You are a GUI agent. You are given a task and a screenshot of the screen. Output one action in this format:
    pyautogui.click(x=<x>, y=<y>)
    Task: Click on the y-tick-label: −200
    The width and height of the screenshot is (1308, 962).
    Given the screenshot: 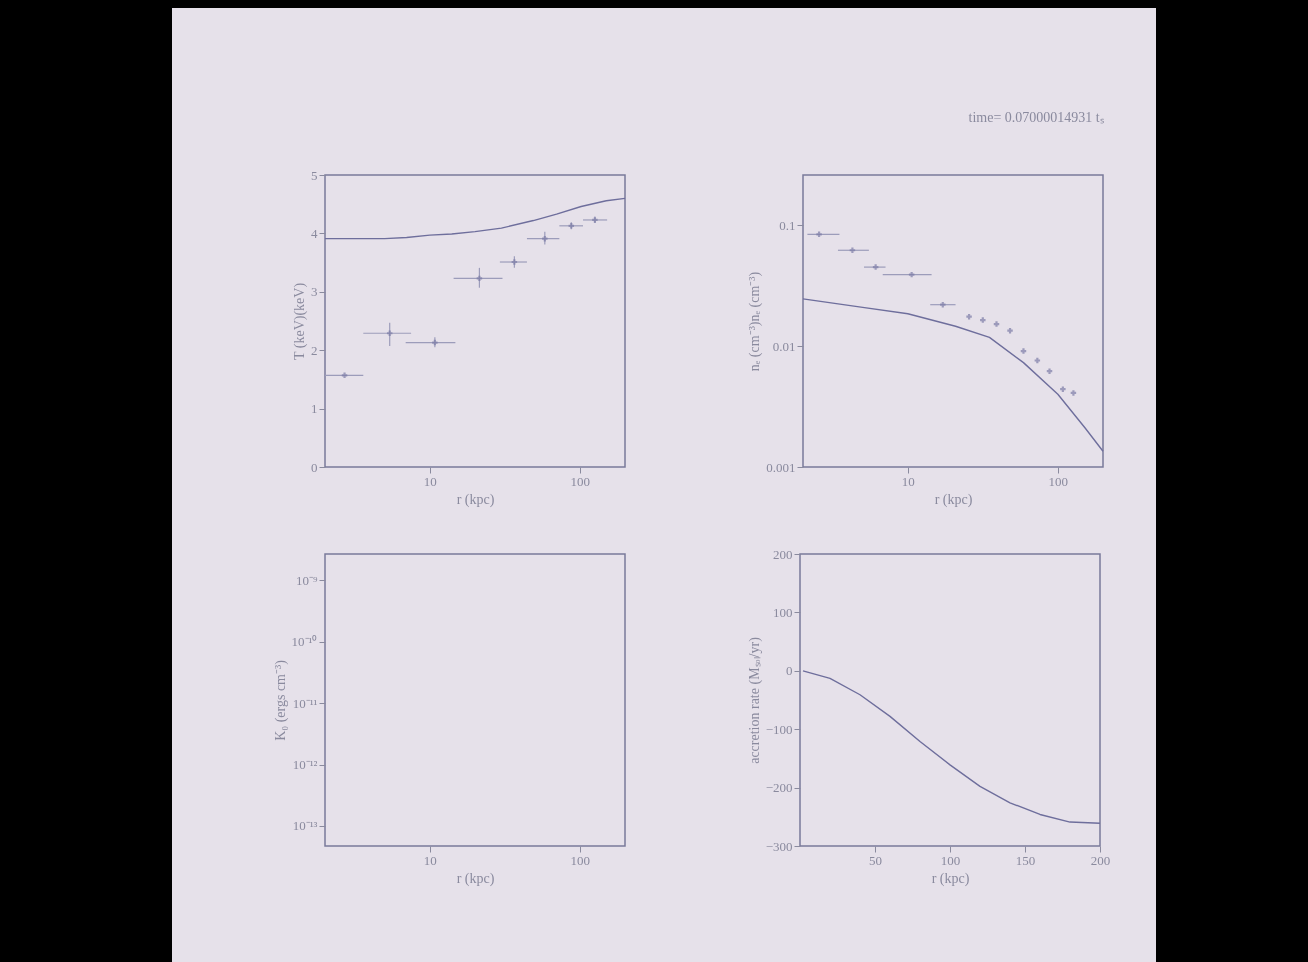 What is the action you would take?
    pyautogui.click(x=779, y=788)
    